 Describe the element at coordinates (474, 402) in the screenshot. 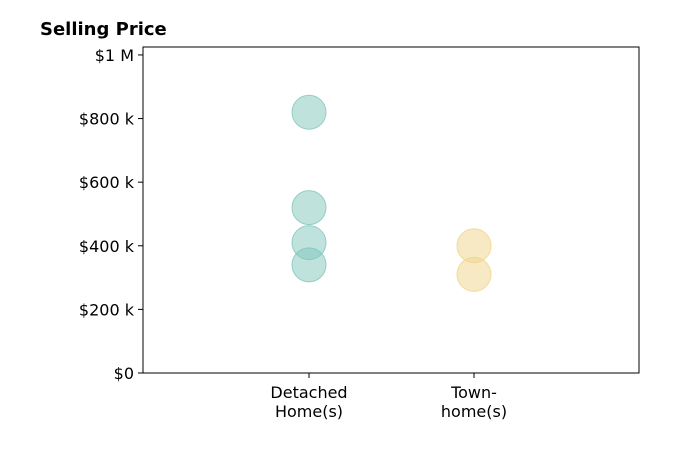

I see `x-tick-label: Town-home(s)` at that location.